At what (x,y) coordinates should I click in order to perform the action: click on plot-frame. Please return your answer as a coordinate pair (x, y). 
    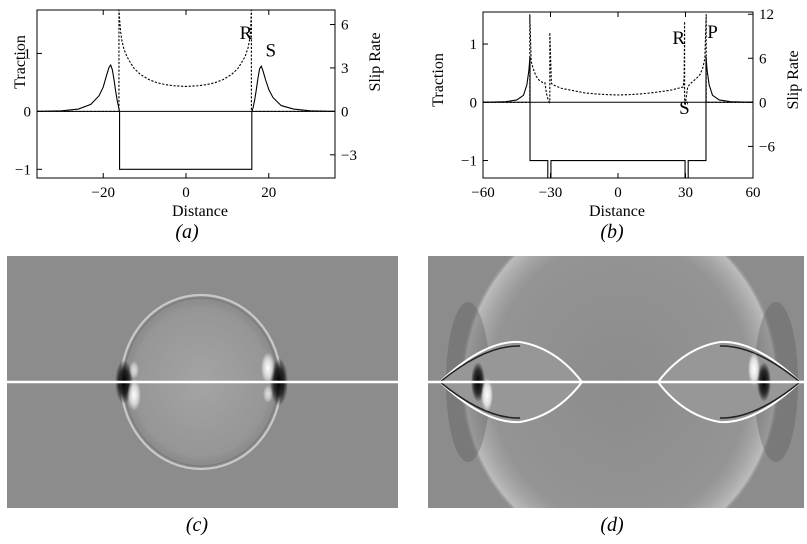
    Looking at the image, I should click on (186, 94).